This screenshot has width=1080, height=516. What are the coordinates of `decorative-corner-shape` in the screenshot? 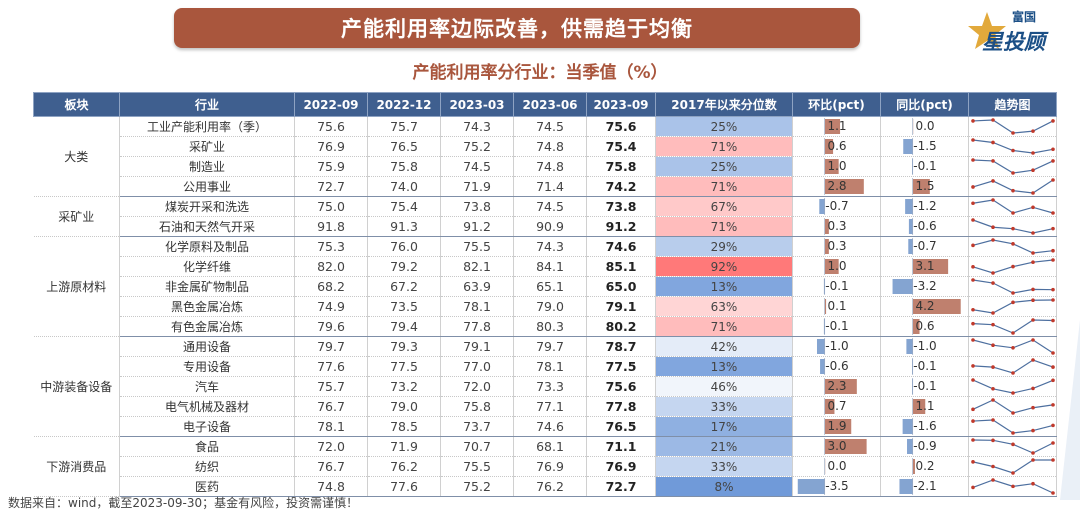 It's located at (1070, 410).